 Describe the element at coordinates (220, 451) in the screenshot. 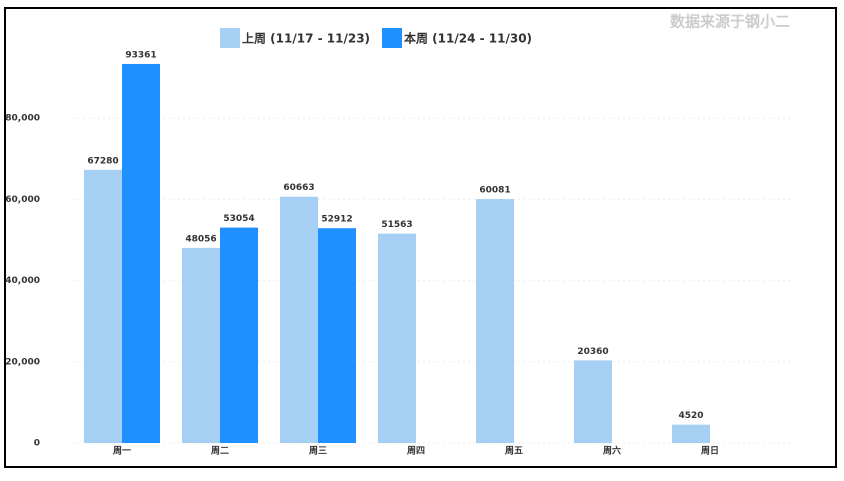

I see `x-tick-label: 周二` at that location.